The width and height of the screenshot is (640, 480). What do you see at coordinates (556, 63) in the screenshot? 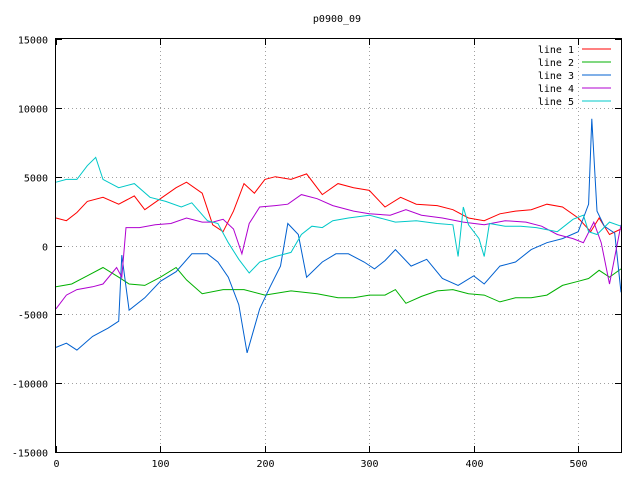
I see `legend-label: line 2` at bounding box center [556, 63].